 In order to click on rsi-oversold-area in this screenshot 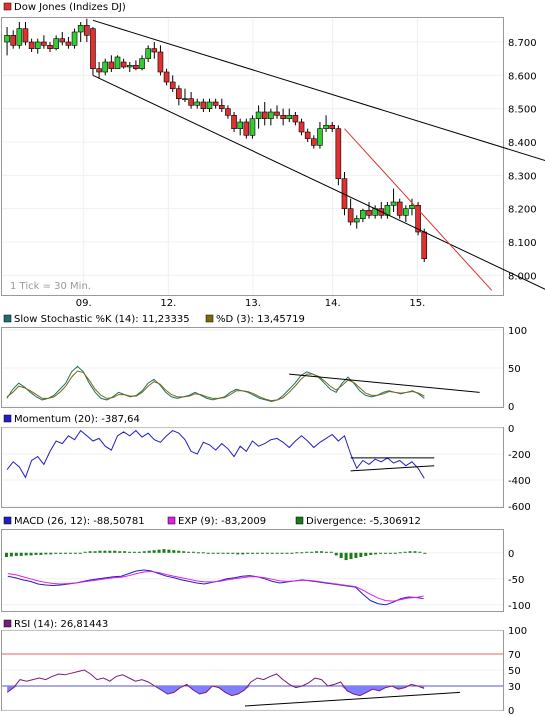, I will do `click(216, 691)`.